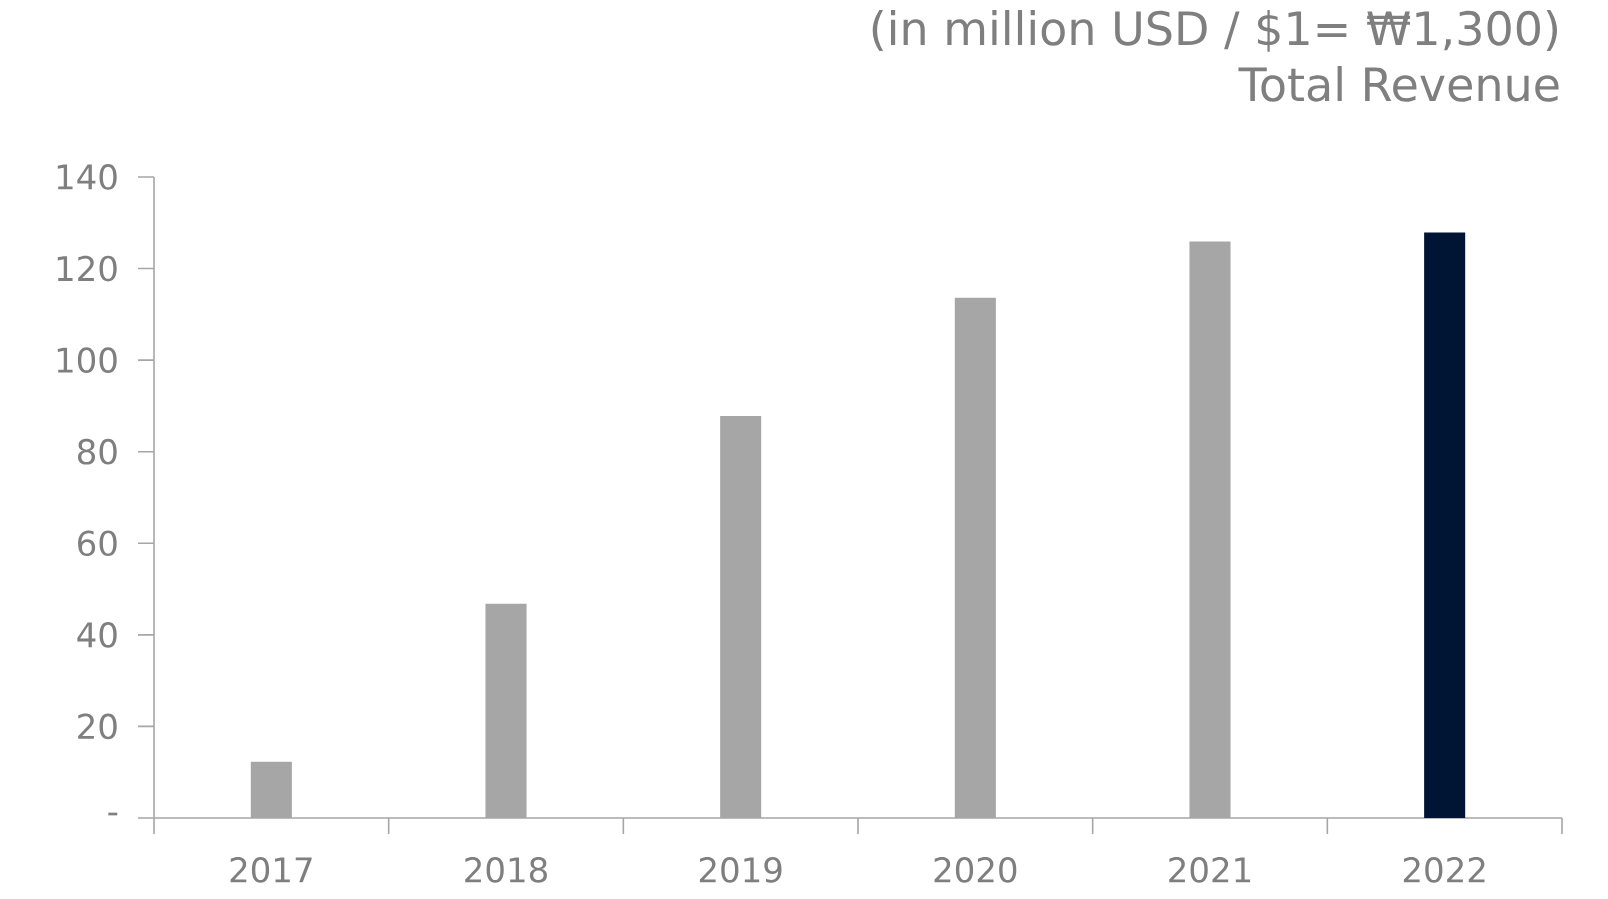 This screenshot has height=899, width=1608. I want to click on y-tick-label: 140, so click(87, 177).